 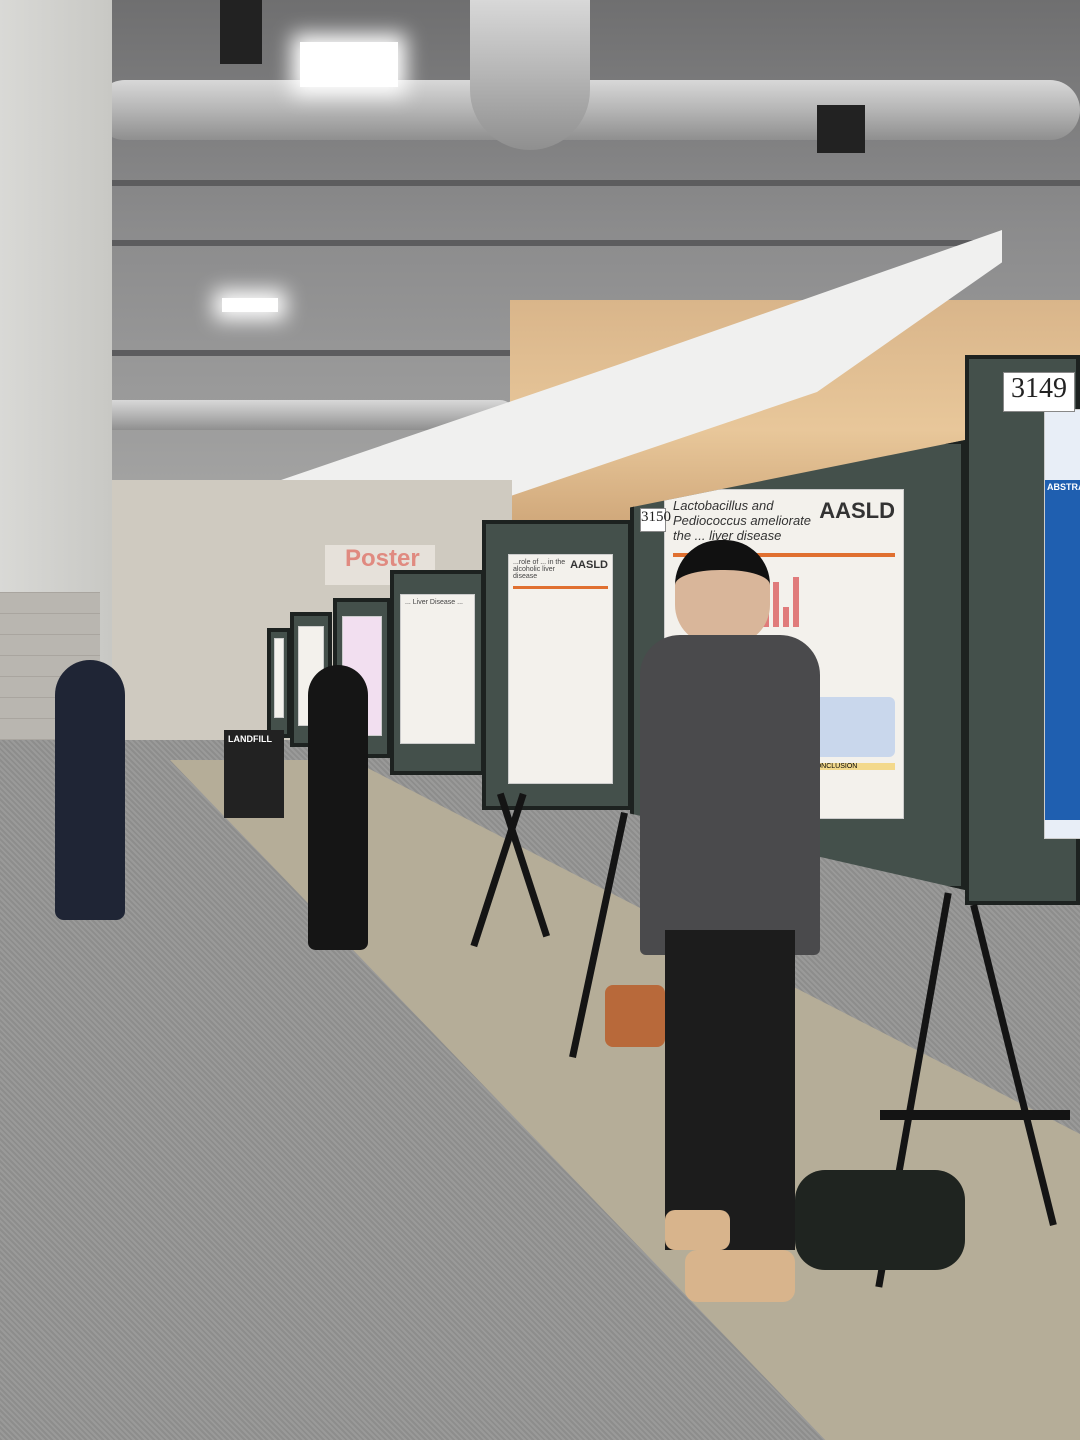 I want to click on person-visitor, so click(x=90, y=790).